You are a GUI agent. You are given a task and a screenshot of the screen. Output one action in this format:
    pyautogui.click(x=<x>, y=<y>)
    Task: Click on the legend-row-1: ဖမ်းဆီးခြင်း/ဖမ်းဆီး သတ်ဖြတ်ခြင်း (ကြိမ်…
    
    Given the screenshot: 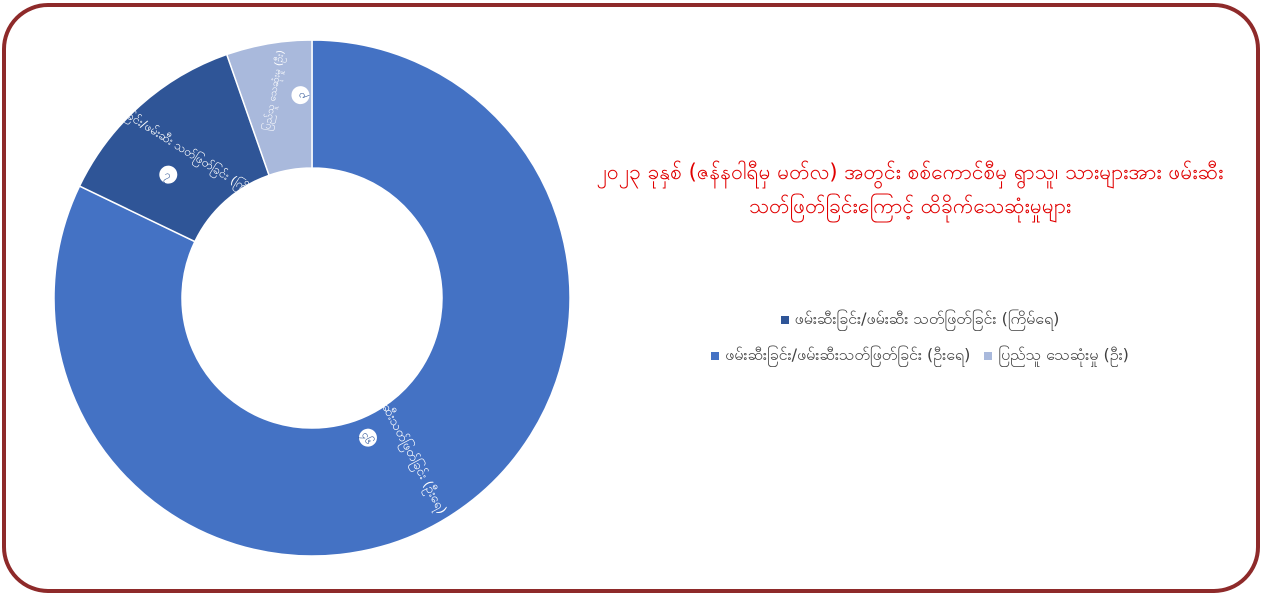 What is the action you would take?
    pyautogui.click(x=920, y=320)
    